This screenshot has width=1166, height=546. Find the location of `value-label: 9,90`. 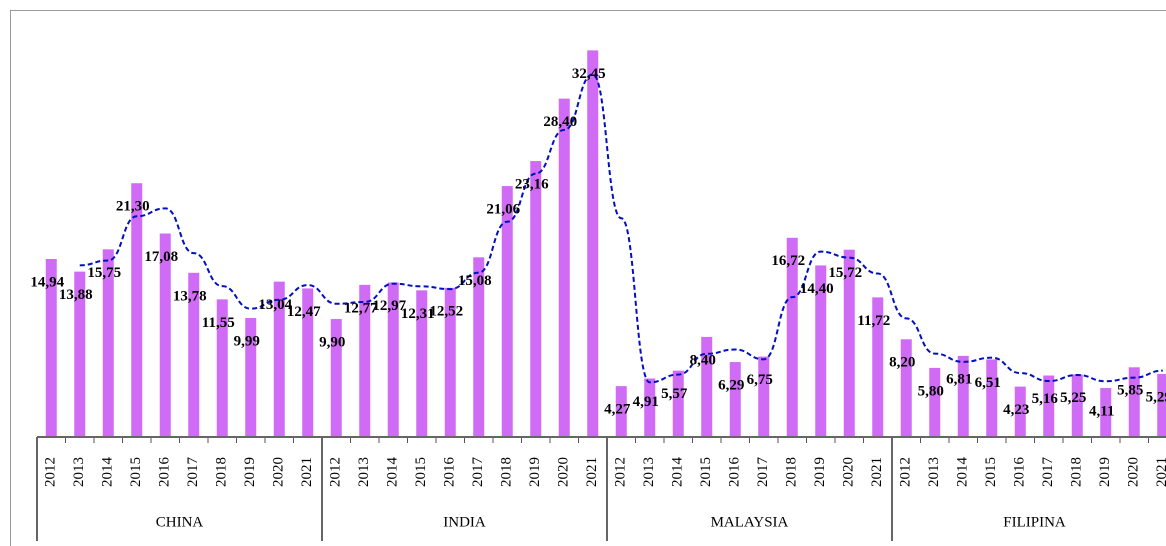

value-label: 9,90 is located at coordinates (332, 342).